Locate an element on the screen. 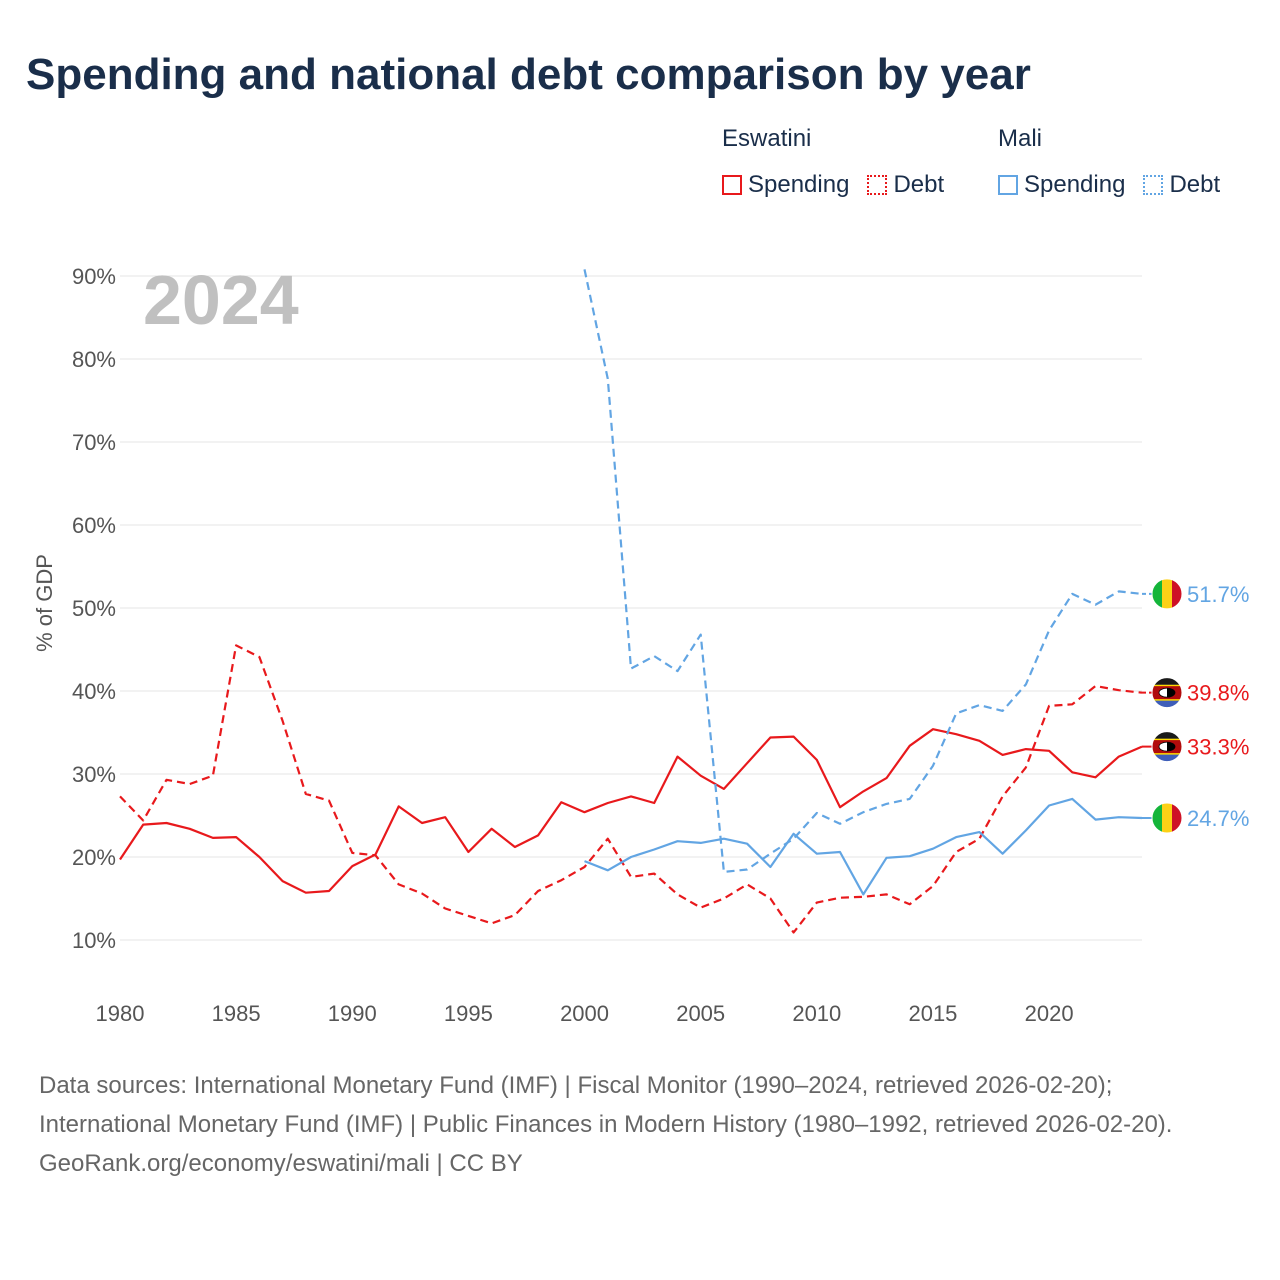 Image resolution: width=1280 pixels, height=1280 pixels. legend-item-eswatini-debt: Debt is located at coordinates (905, 185).